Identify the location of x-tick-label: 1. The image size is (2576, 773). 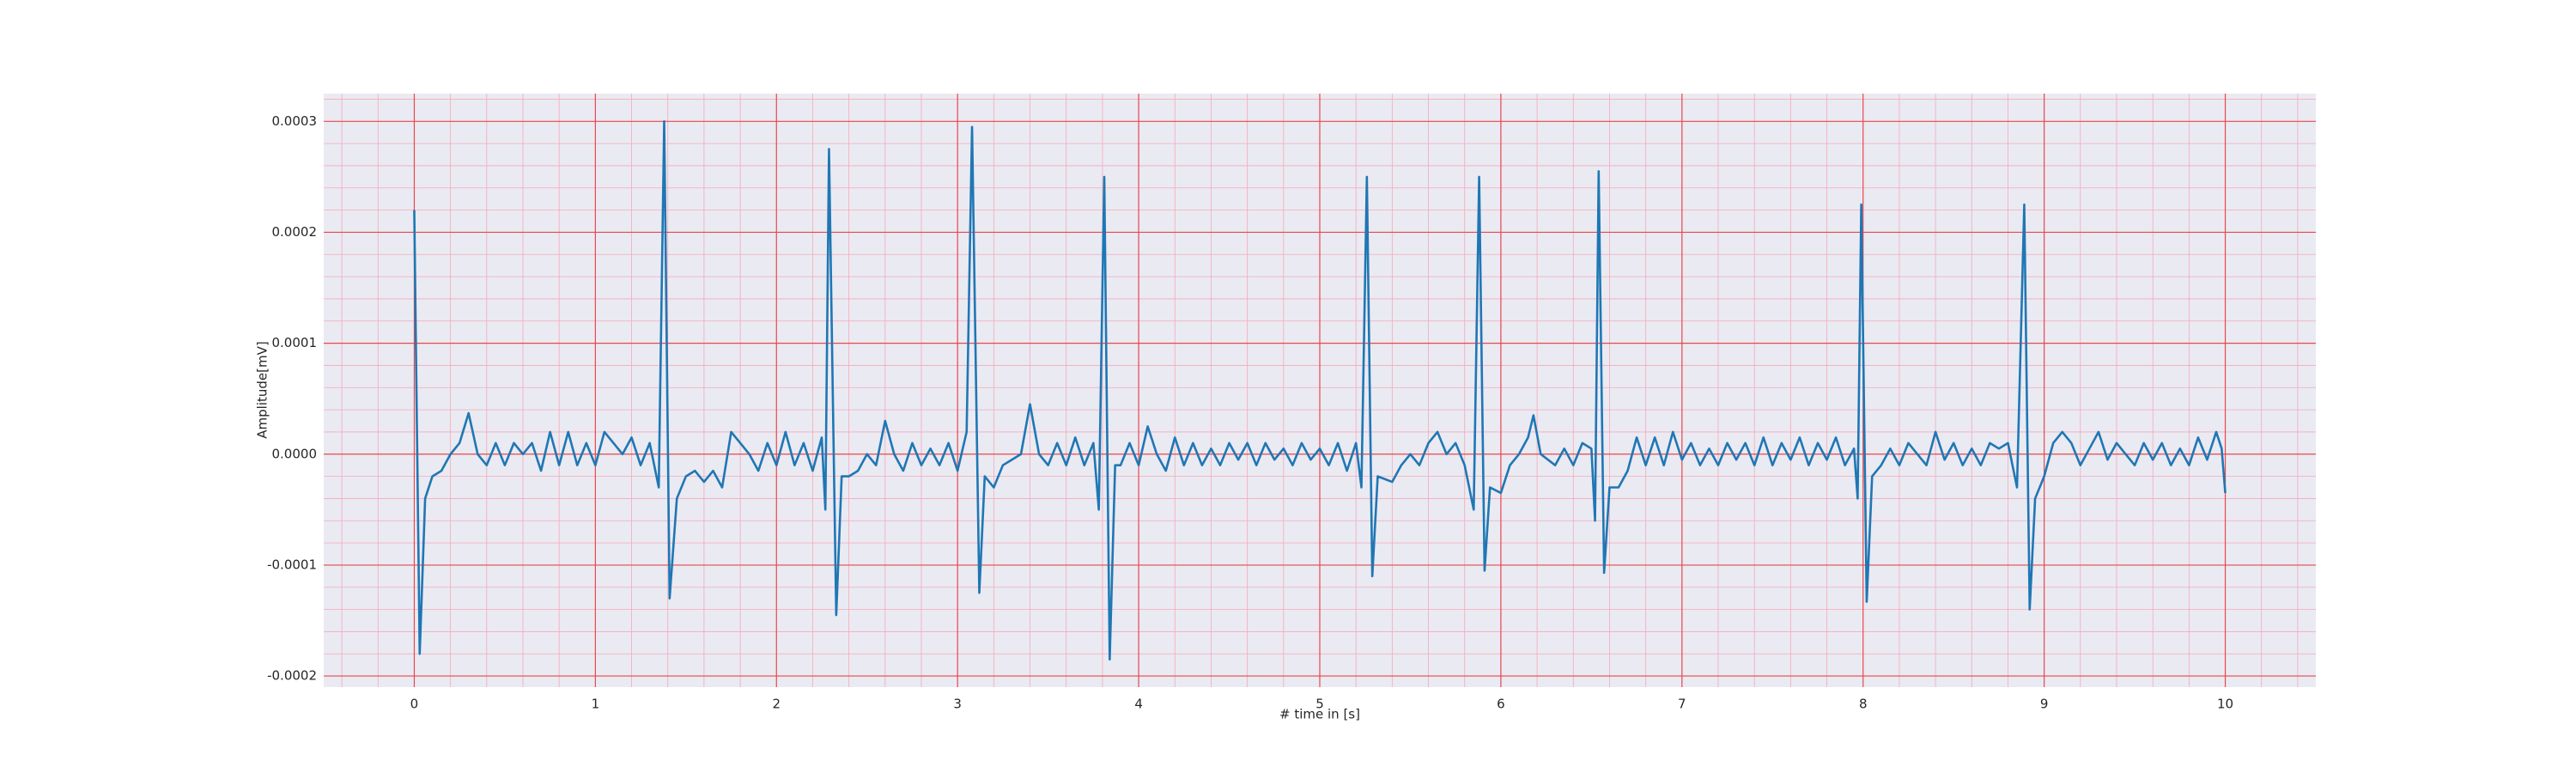
(596, 704).